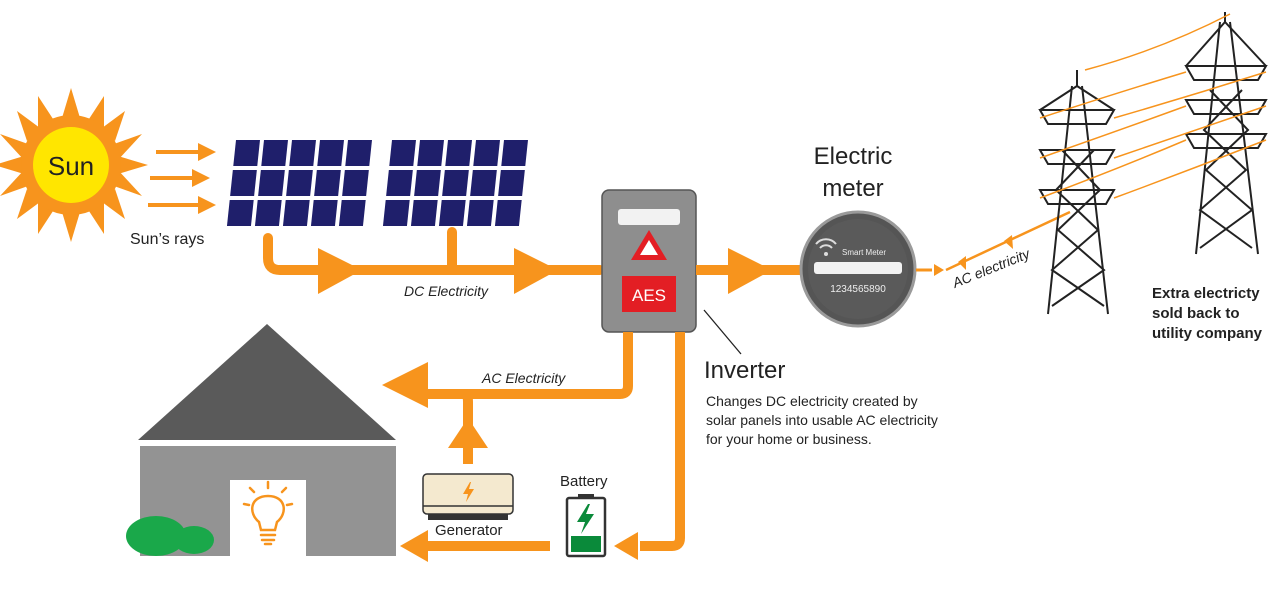 The height and width of the screenshot is (612, 1276). What do you see at coordinates (722, 332) in the screenshot?
I see `inverter-callout-line` at bounding box center [722, 332].